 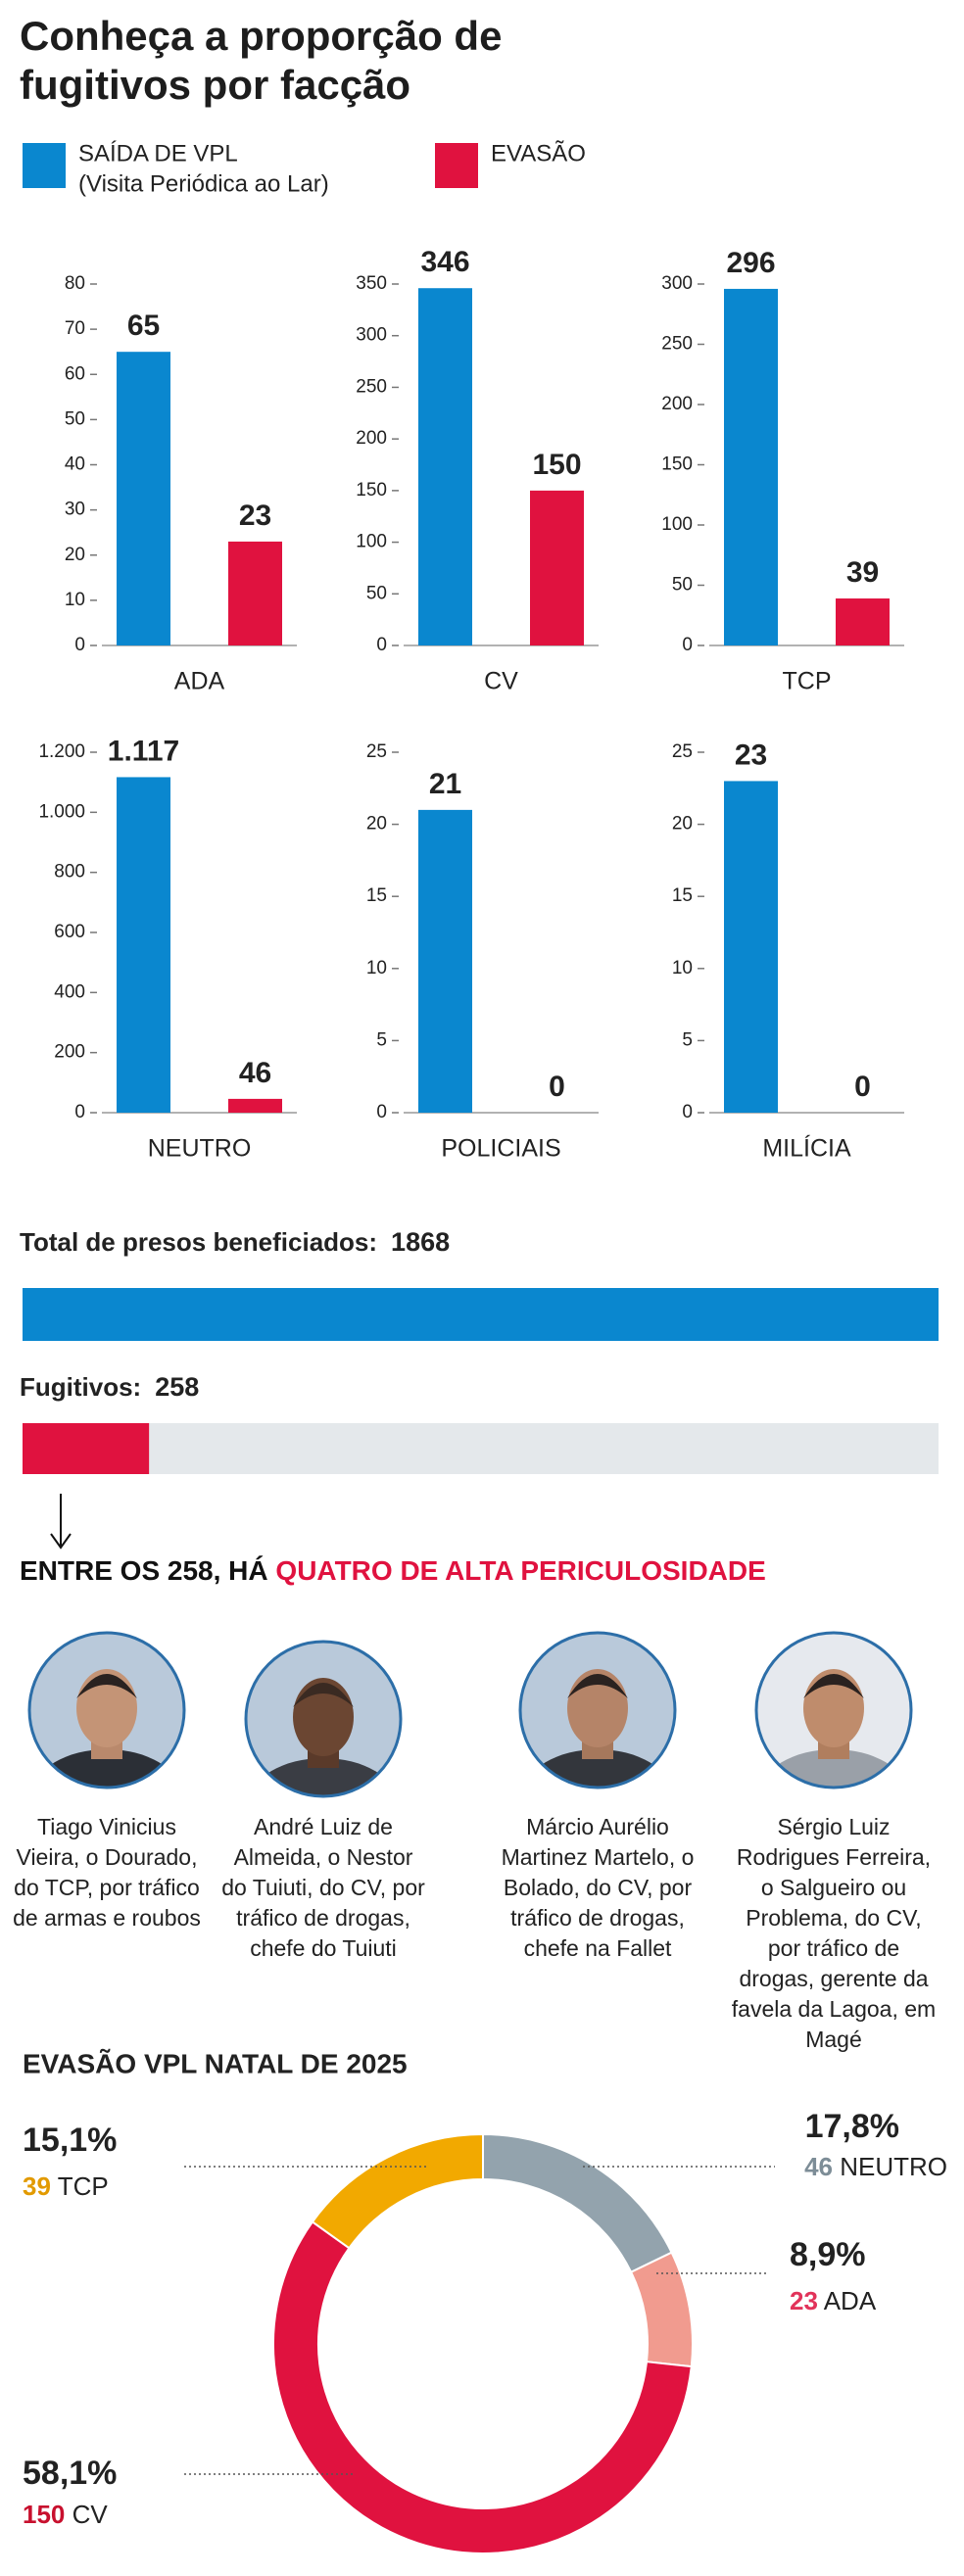 What do you see at coordinates (144, 1571) in the screenshot?
I see `headline-text: ENTRE OS 258, HÁ` at bounding box center [144, 1571].